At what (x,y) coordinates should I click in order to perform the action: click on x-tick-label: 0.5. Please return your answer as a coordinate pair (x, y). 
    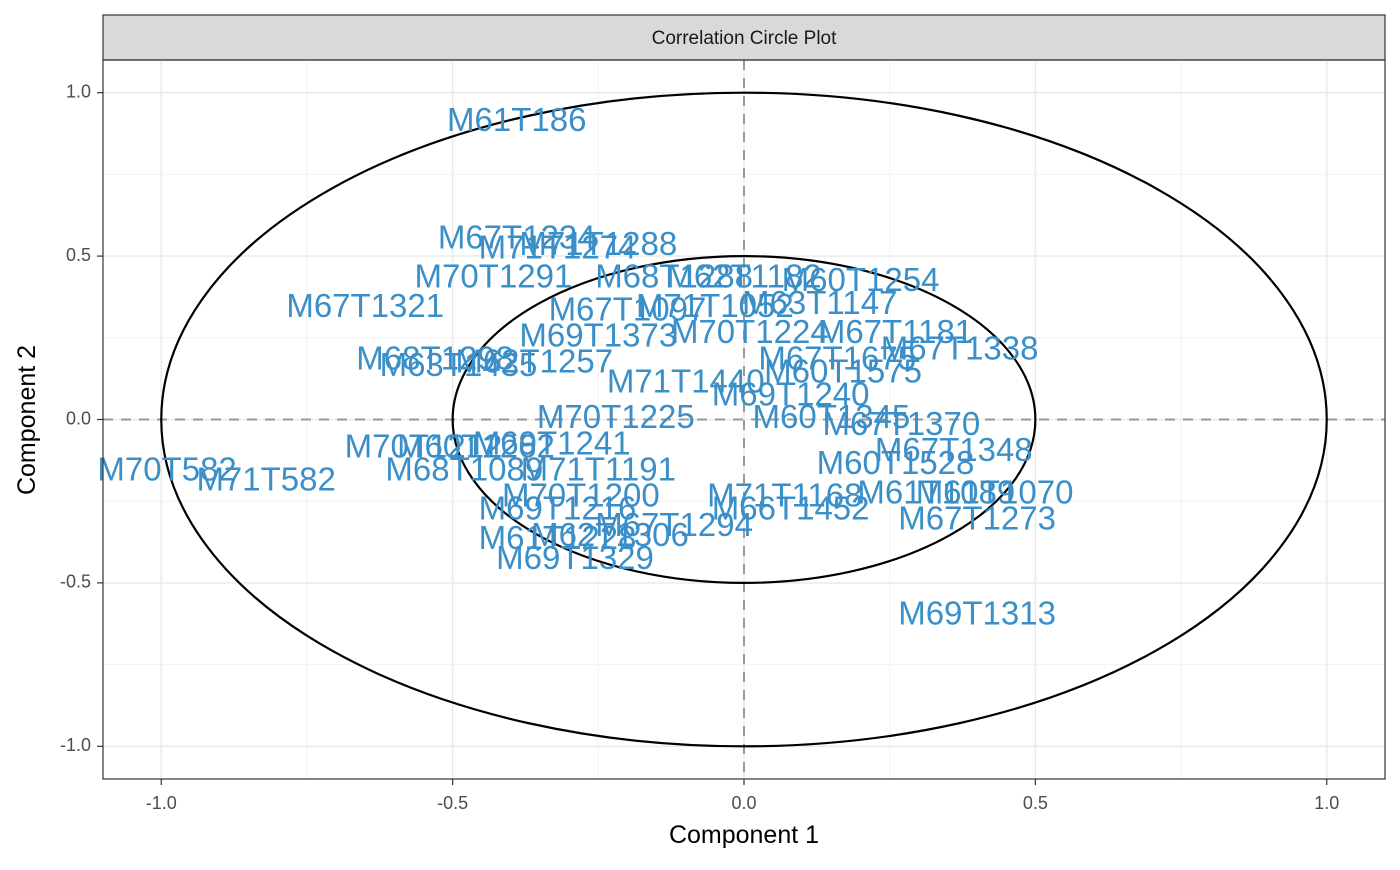
    Looking at the image, I should click on (1035, 803).